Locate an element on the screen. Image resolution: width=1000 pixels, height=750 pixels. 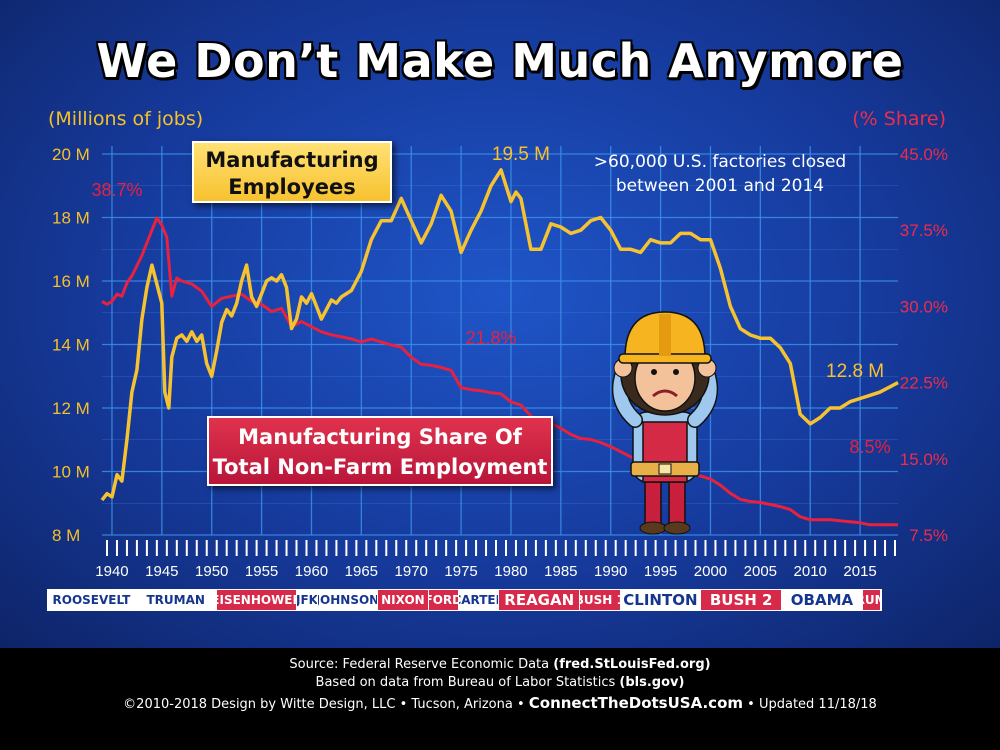
president-clinton: CLINTON is located at coordinates (661, 600).